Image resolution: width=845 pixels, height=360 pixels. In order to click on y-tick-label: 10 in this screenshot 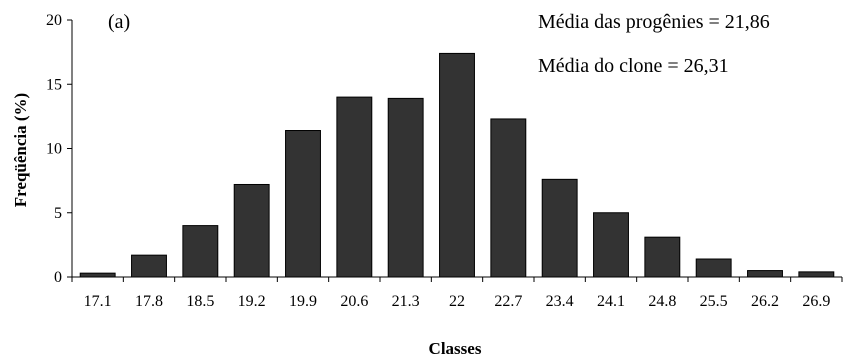, I will do `click(54, 149)`.